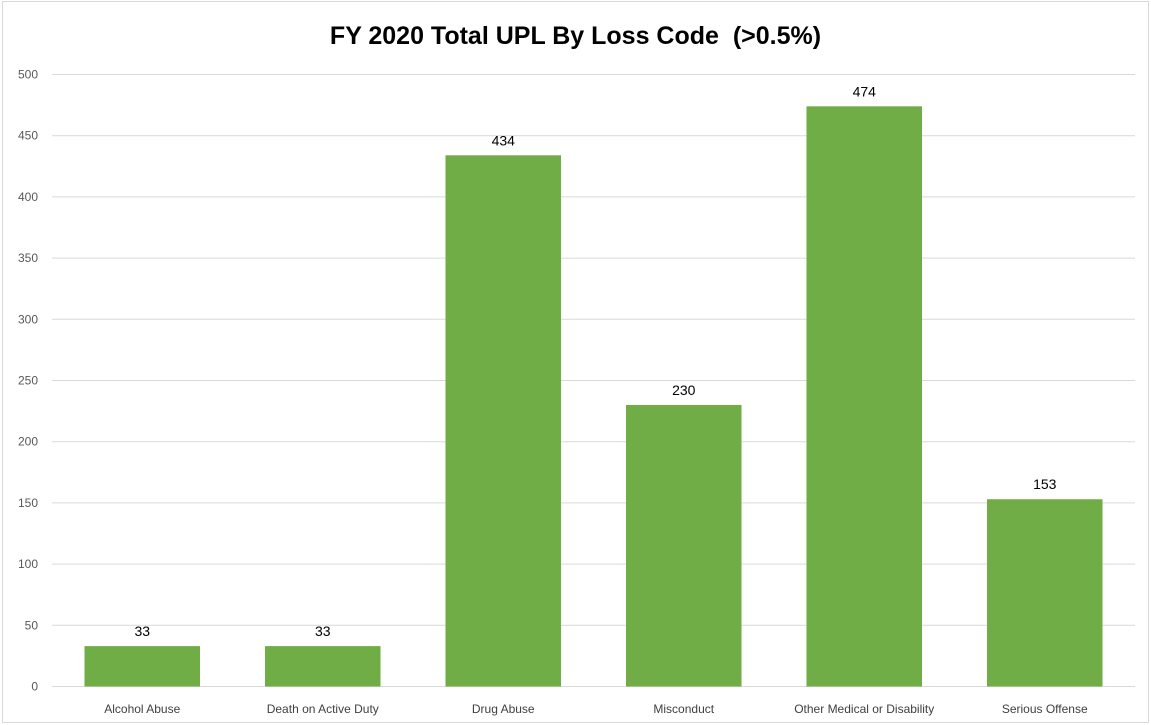 The image size is (1151, 725). I want to click on y-axis-ticks: 0 50 100 150 200 250 300 350 400 450 500, so click(28, 381).